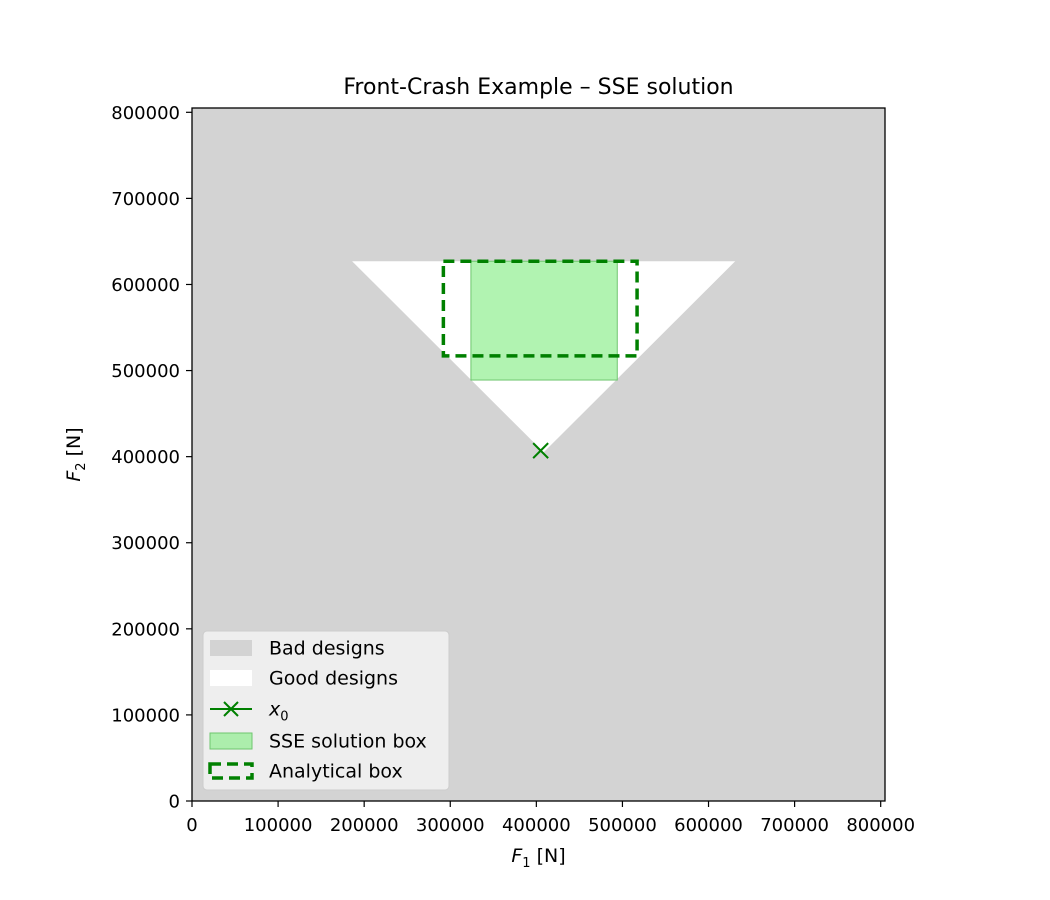  What do you see at coordinates (622, 825) in the screenshot?
I see `x-tick-label: 500000` at bounding box center [622, 825].